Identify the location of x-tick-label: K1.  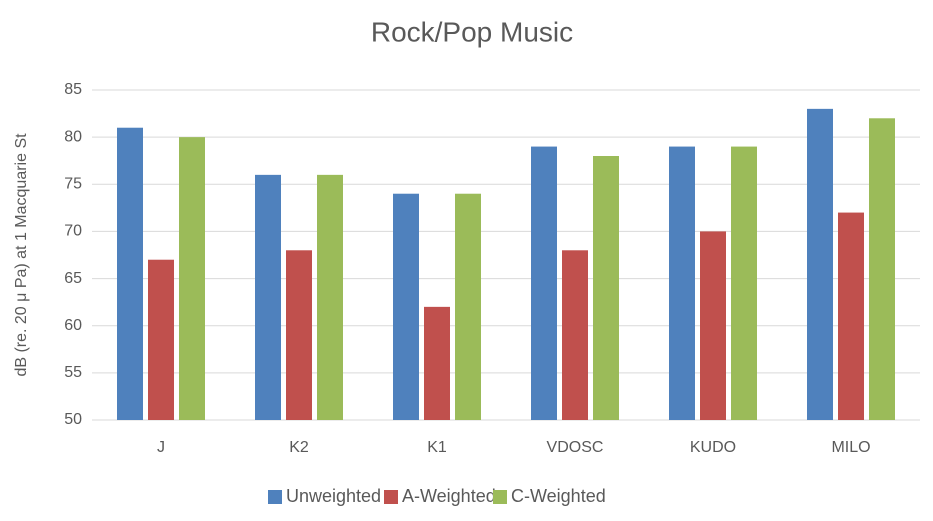
(437, 447).